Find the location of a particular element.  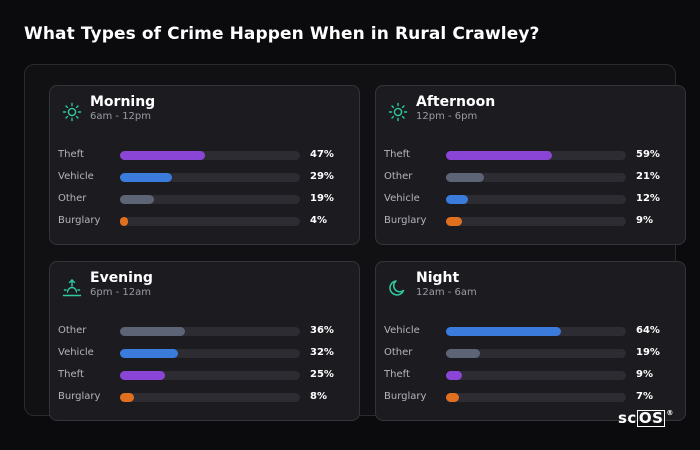

bar-value: 47% is located at coordinates (322, 154).